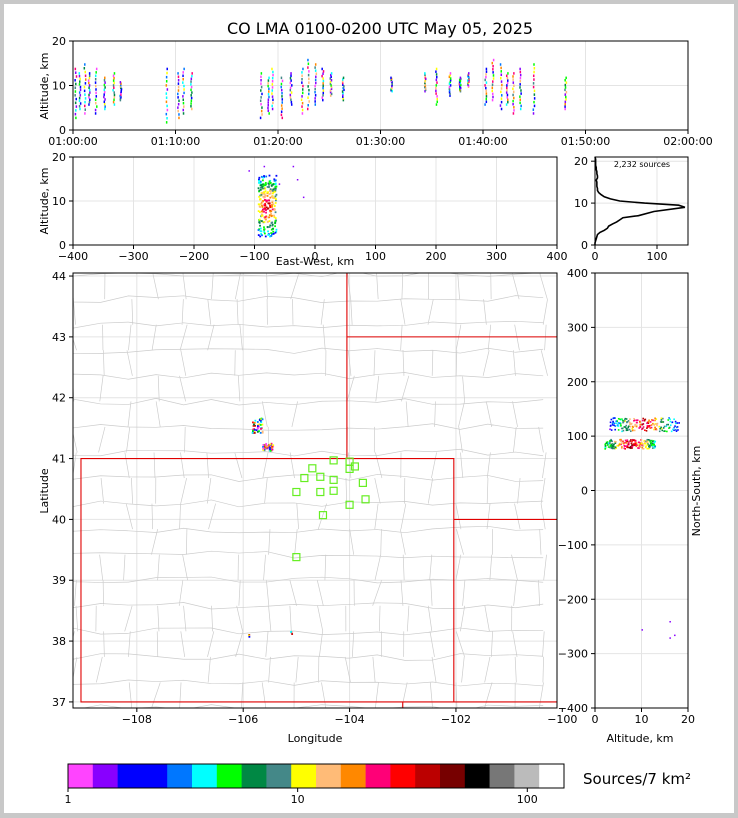  Describe the element at coordinates (562, 719) in the screenshot. I see `longitude-axis-tick-label: −100` at that location.